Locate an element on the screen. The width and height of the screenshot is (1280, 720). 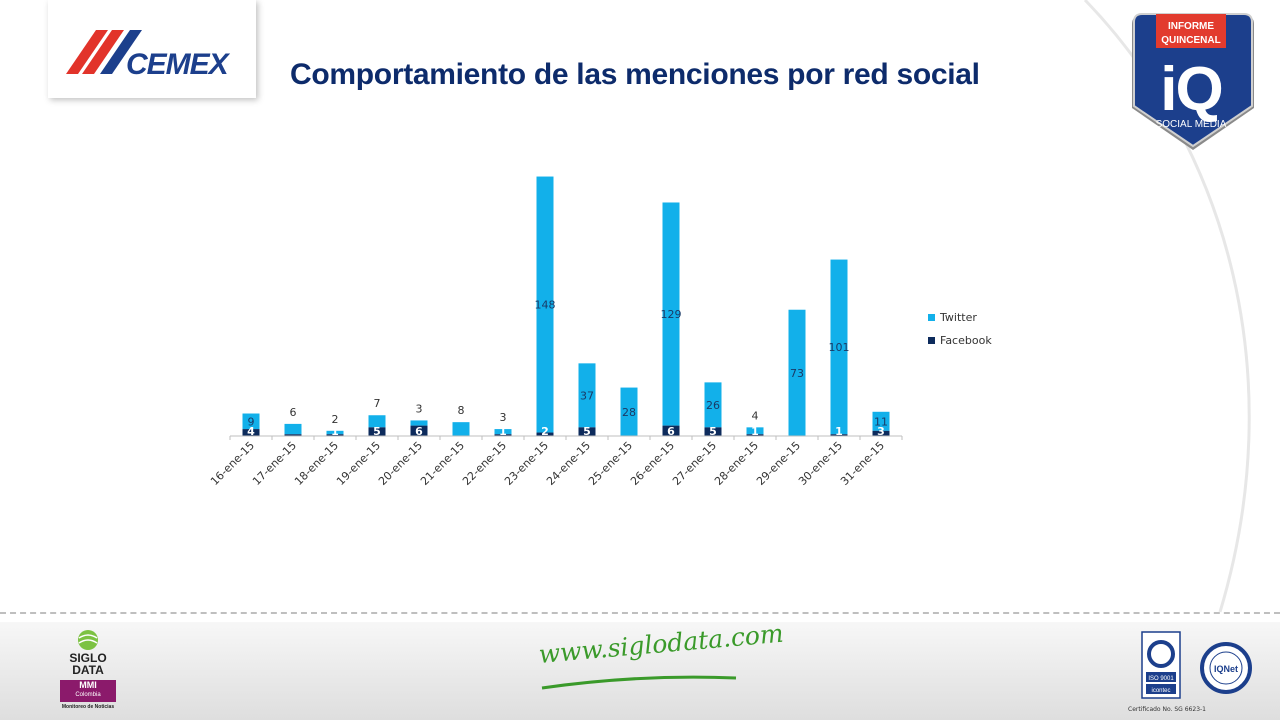
certificate-number: Certificado No. SG 6623-1 is located at coordinates (1167, 709).